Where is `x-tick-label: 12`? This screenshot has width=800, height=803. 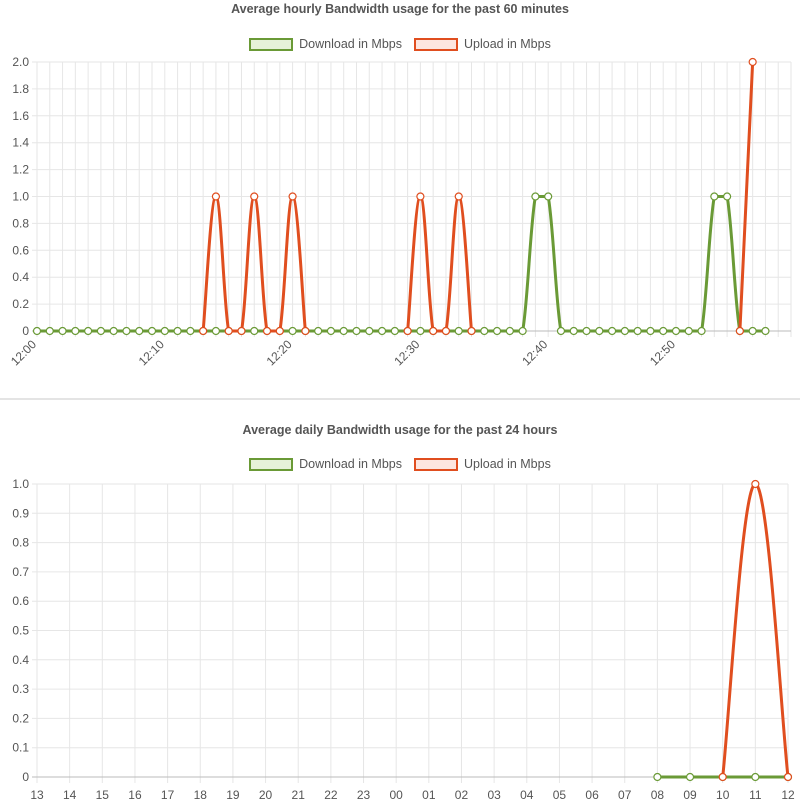 x-tick-label: 12 is located at coordinates (788, 795).